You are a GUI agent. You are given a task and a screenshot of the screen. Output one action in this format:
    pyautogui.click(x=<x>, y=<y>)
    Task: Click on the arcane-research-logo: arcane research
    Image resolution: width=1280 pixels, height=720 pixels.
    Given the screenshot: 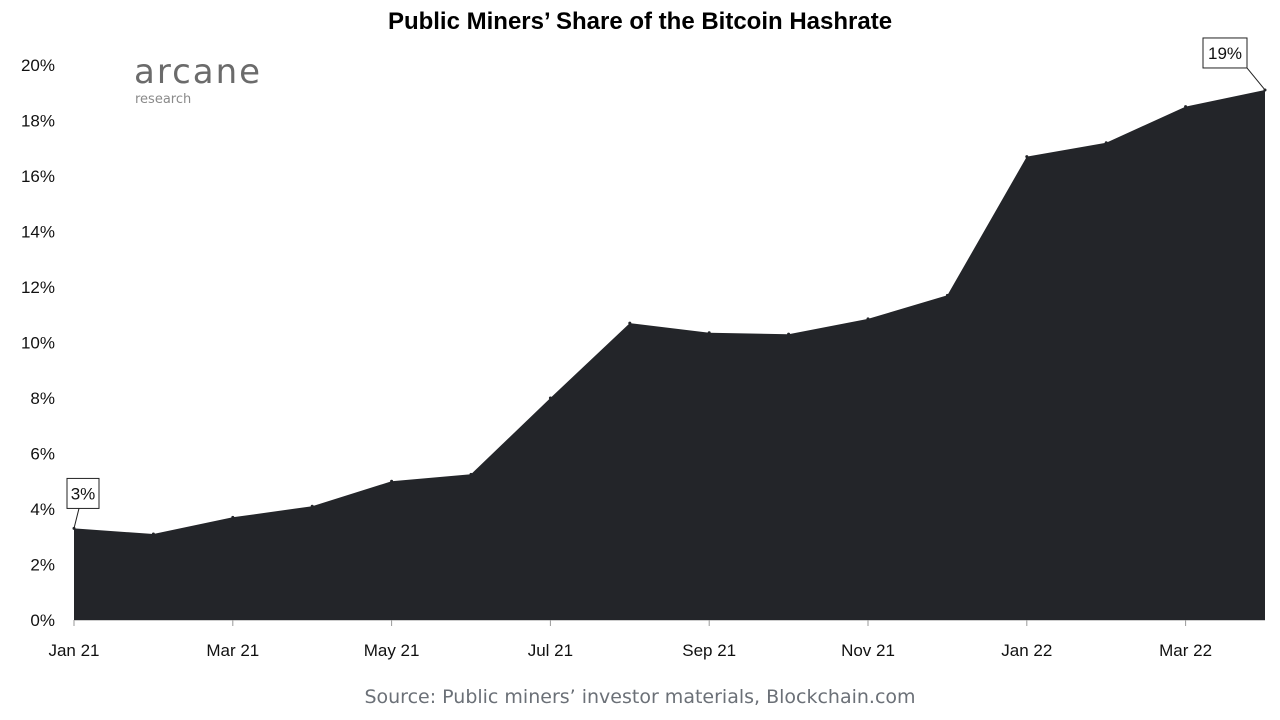 What is the action you would take?
    pyautogui.click(x=214, y=82)
    